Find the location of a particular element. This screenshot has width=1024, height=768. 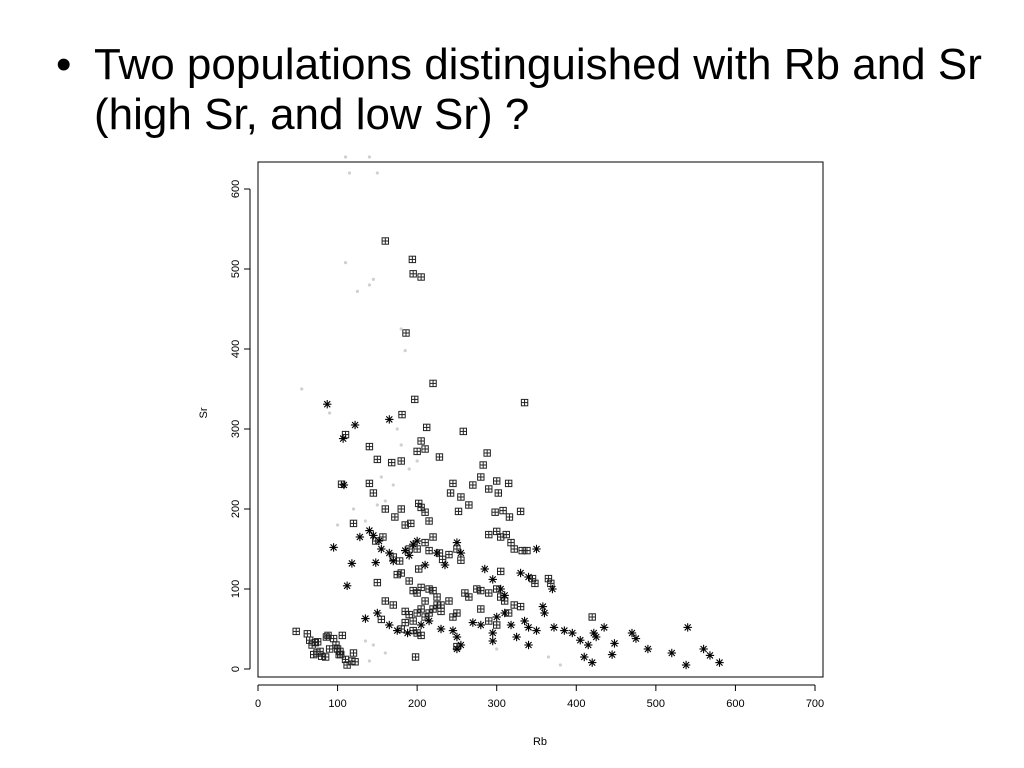

y-axis: 0 100 200 300 400 500 600 is located at coordinates (240, 426).